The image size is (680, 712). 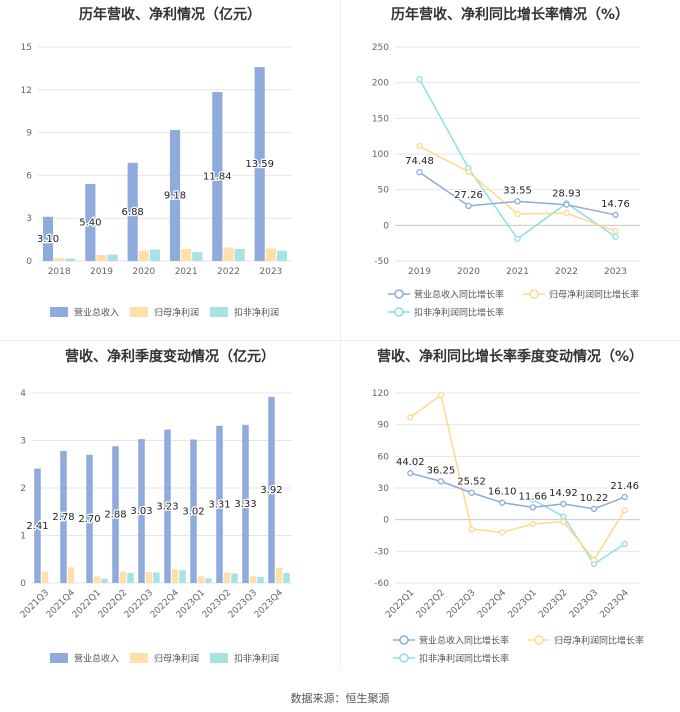 I want to click on legend-label: 营业总收入, so click(x=96, y=659).